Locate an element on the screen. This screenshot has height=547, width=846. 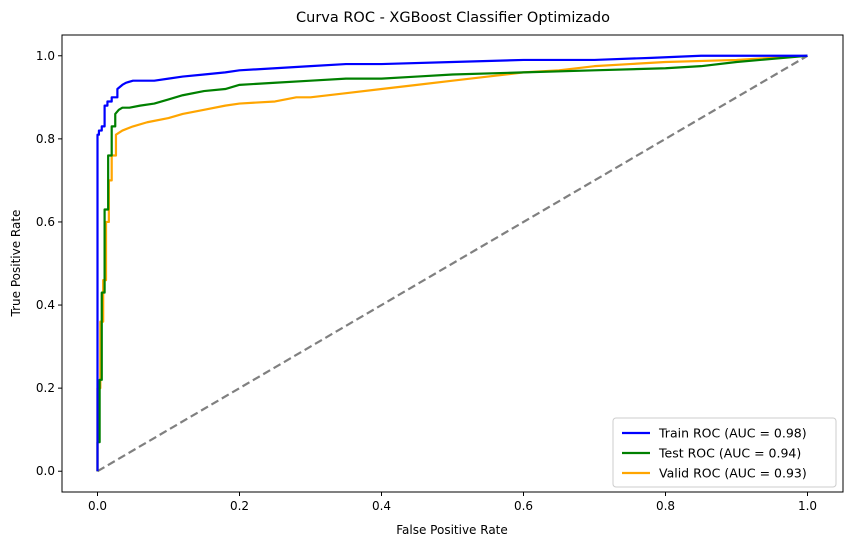
y-tick-label: 0.2 is located at coordinates (45, 388).